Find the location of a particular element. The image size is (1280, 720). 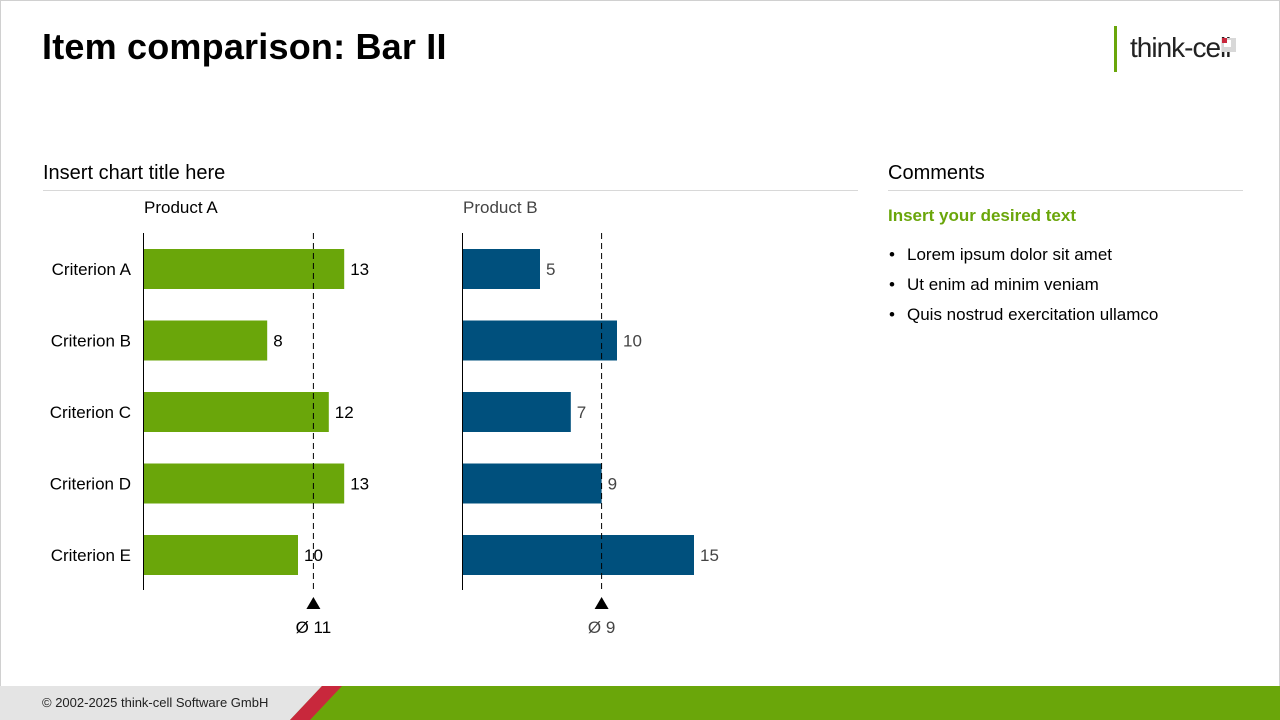

chart-title-rule is located at coordinates (450, 190).